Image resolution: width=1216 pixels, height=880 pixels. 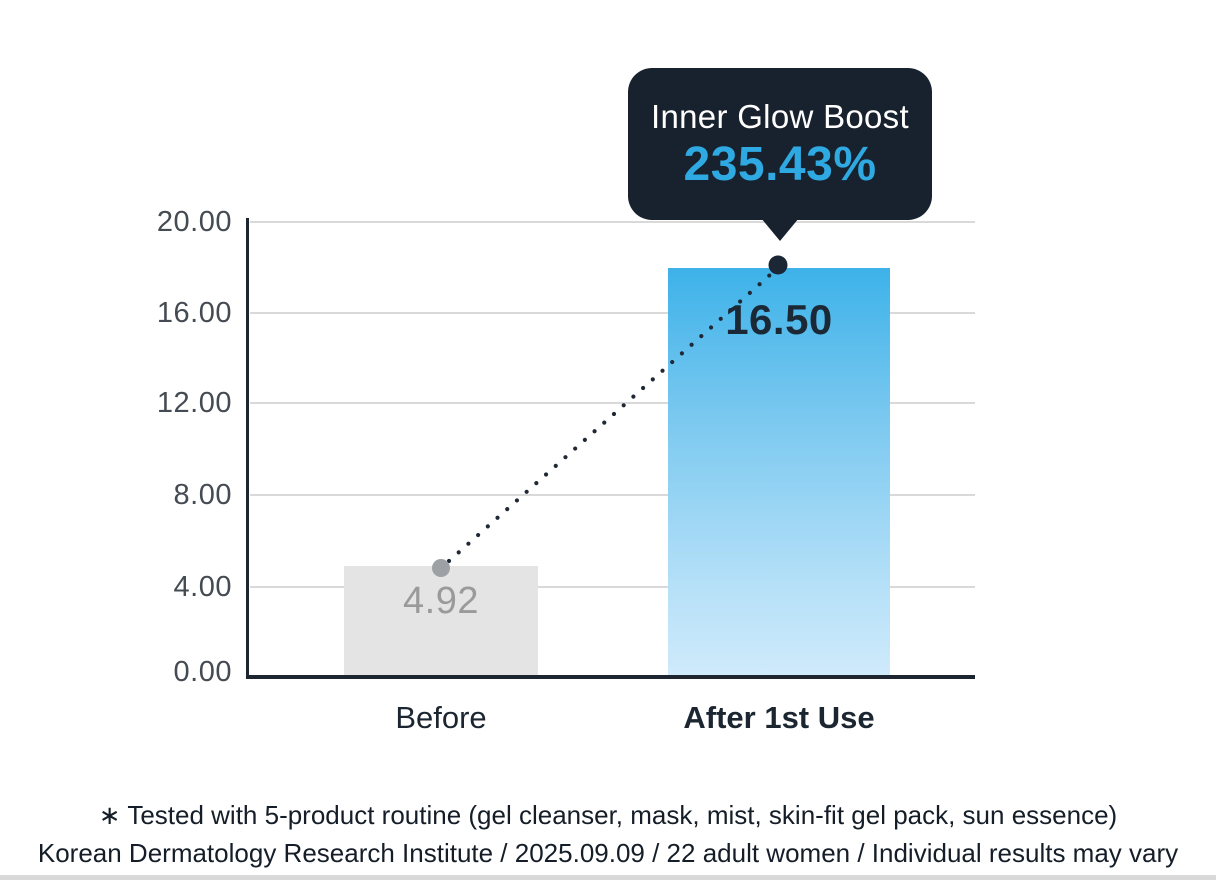 I want to click on y-axis-line, so click(x=247, y=448).